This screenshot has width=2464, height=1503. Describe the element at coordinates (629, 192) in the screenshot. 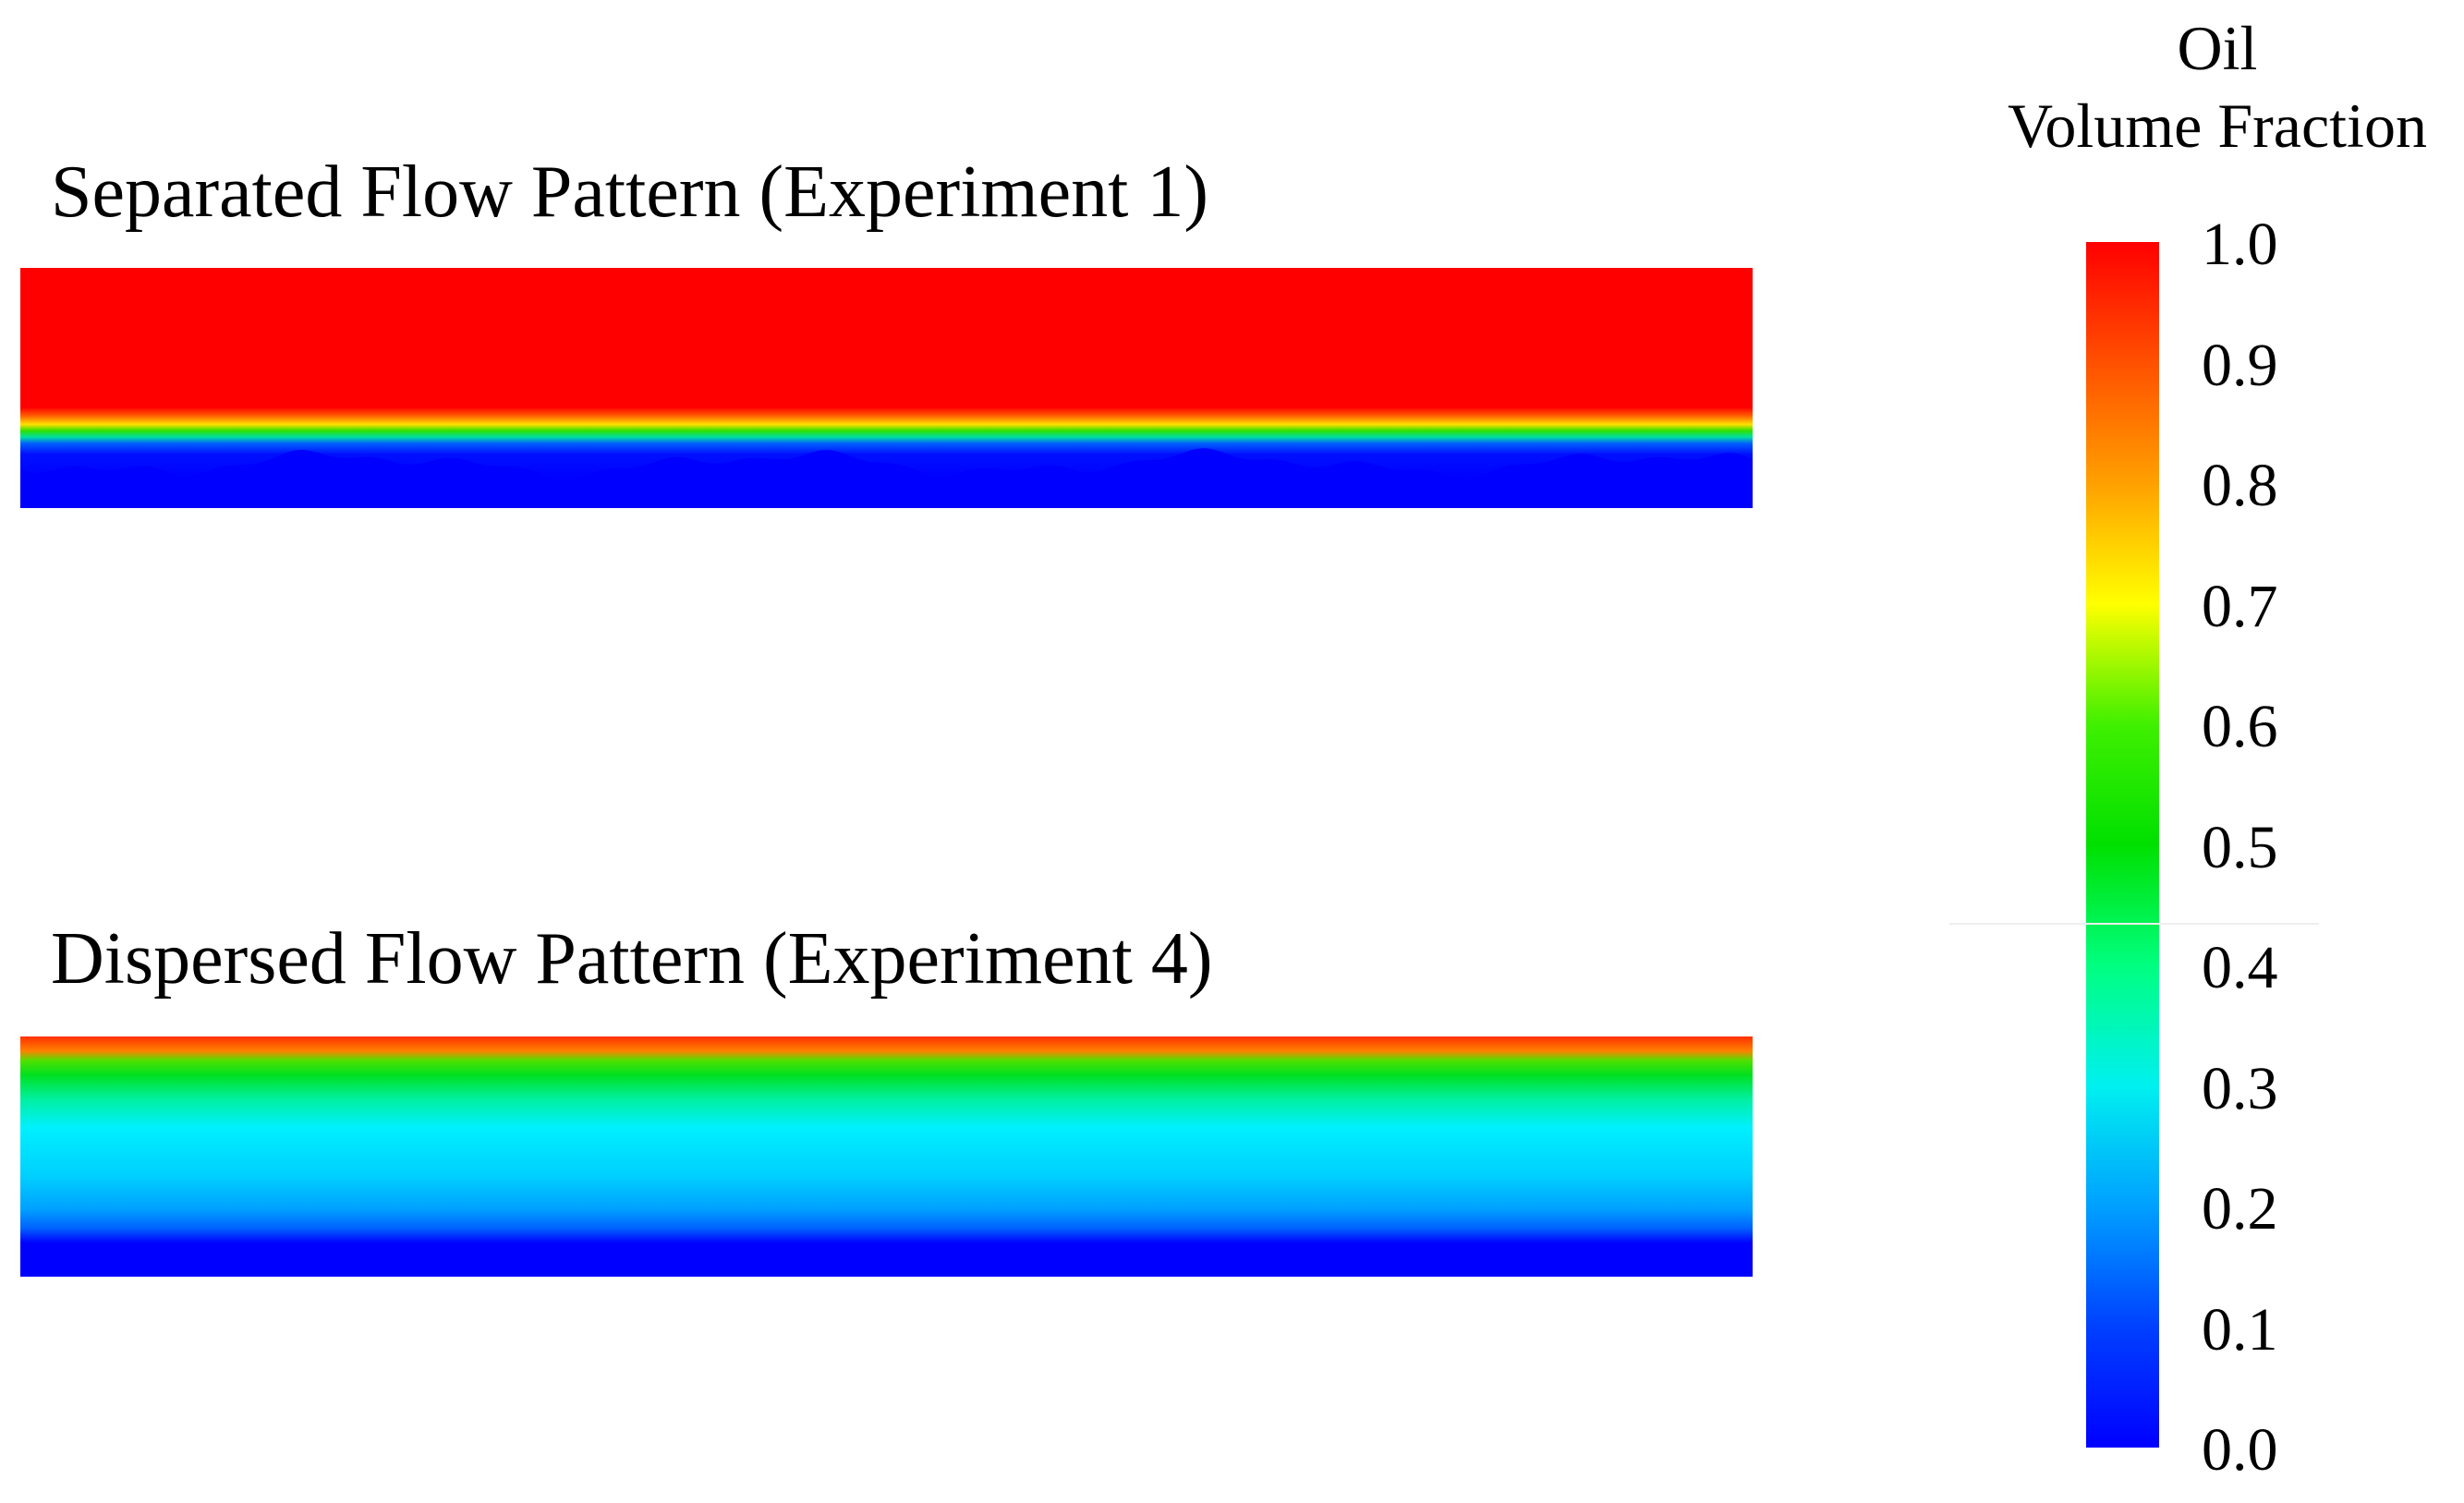

I see `separated-flow-title: Separated Flow Pattern (Experiment 1)` at that location.